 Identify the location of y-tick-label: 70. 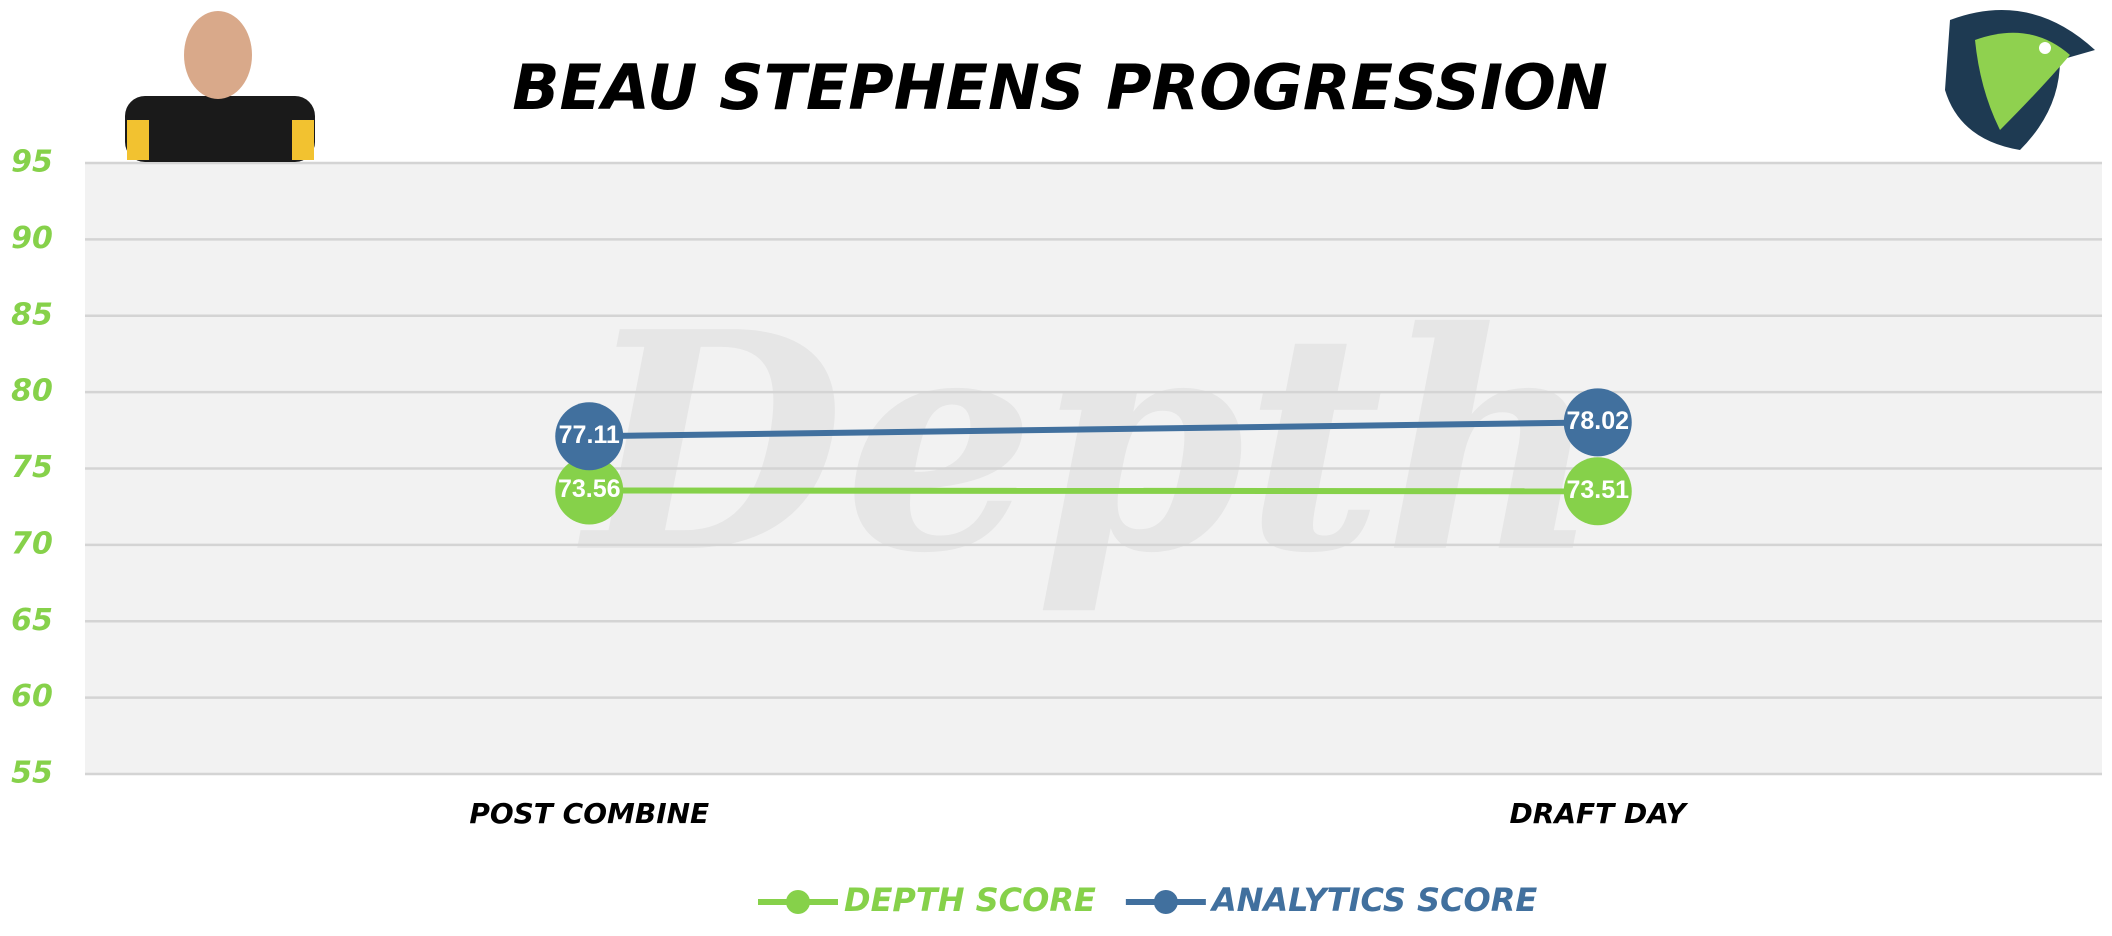
(32, 543).